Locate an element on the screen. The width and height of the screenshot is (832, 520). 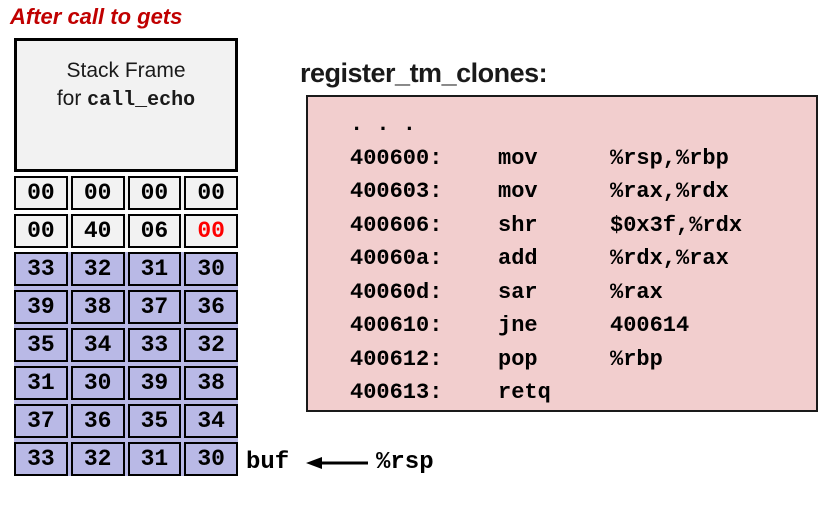
stack-frame-label-line2: for call_echo is located at coordinates (126, 100).